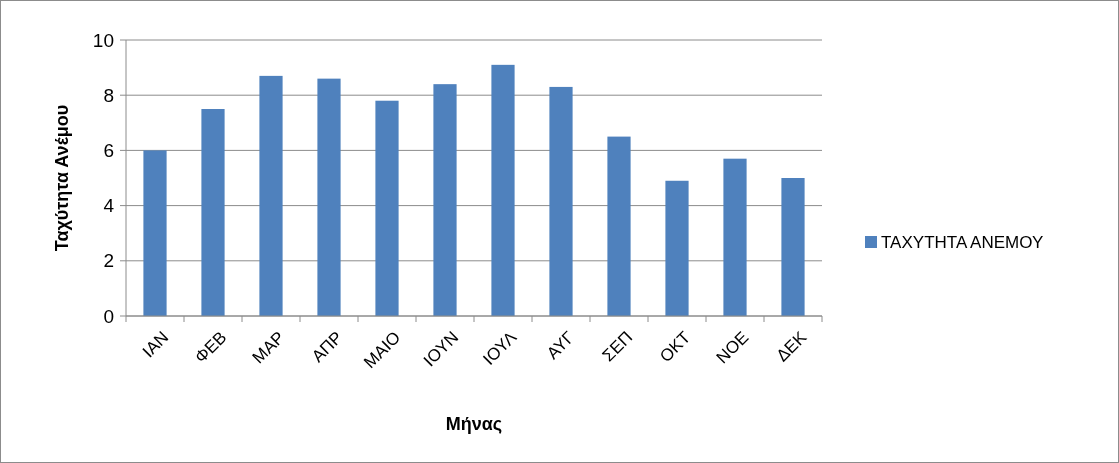 The height and width of the screenshot is (463, 1119). What do you see at coordinates (109, 206) in the screenshot?
I see `y-tick-label: 4` at bounding box center [109, 206].